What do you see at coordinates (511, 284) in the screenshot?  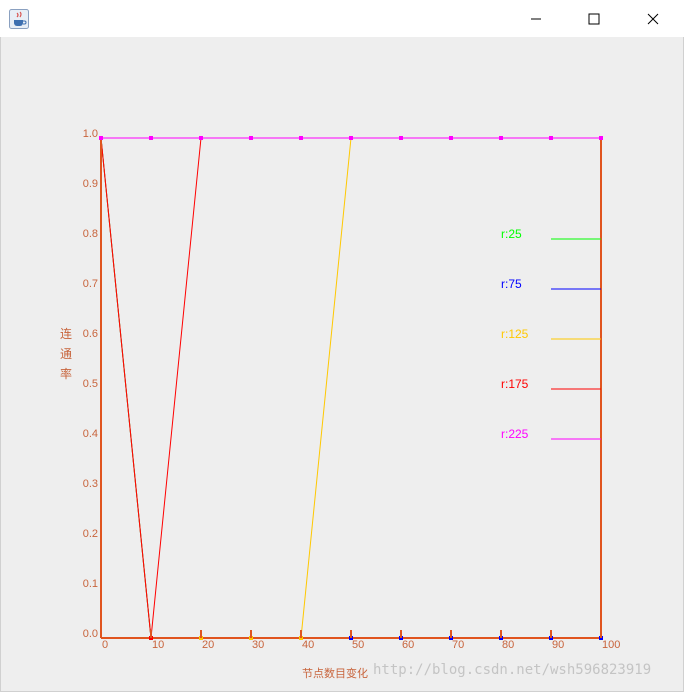 I see `legend-label: r:75` at bounding box center [511, 284].